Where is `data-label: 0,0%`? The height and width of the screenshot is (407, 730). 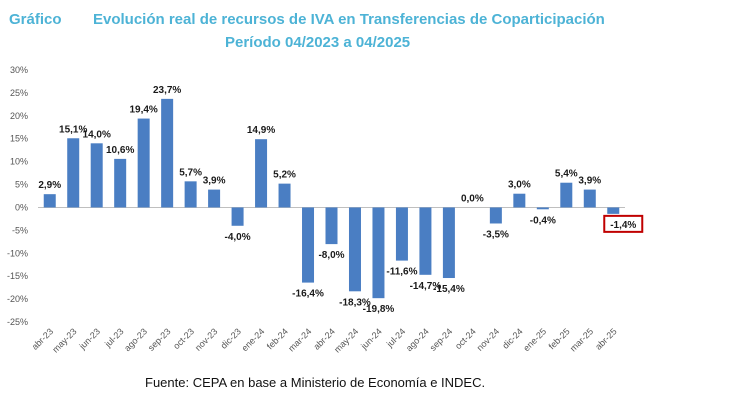 data-label: 0,0% is located at coordinates (472, 198).